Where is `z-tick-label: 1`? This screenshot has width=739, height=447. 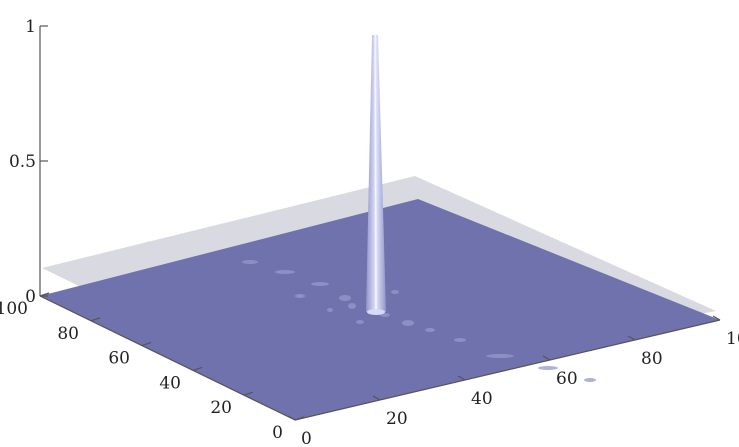 z-tick-label: 1 is located at coordinates (30, 27).